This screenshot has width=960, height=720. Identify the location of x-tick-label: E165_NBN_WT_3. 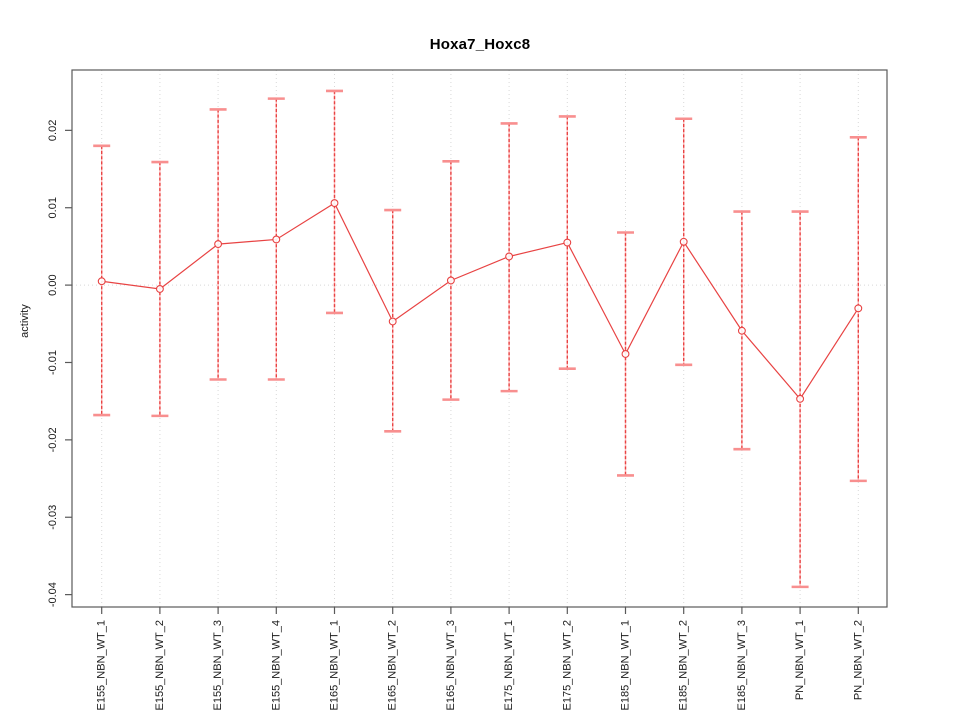
(451, 665).